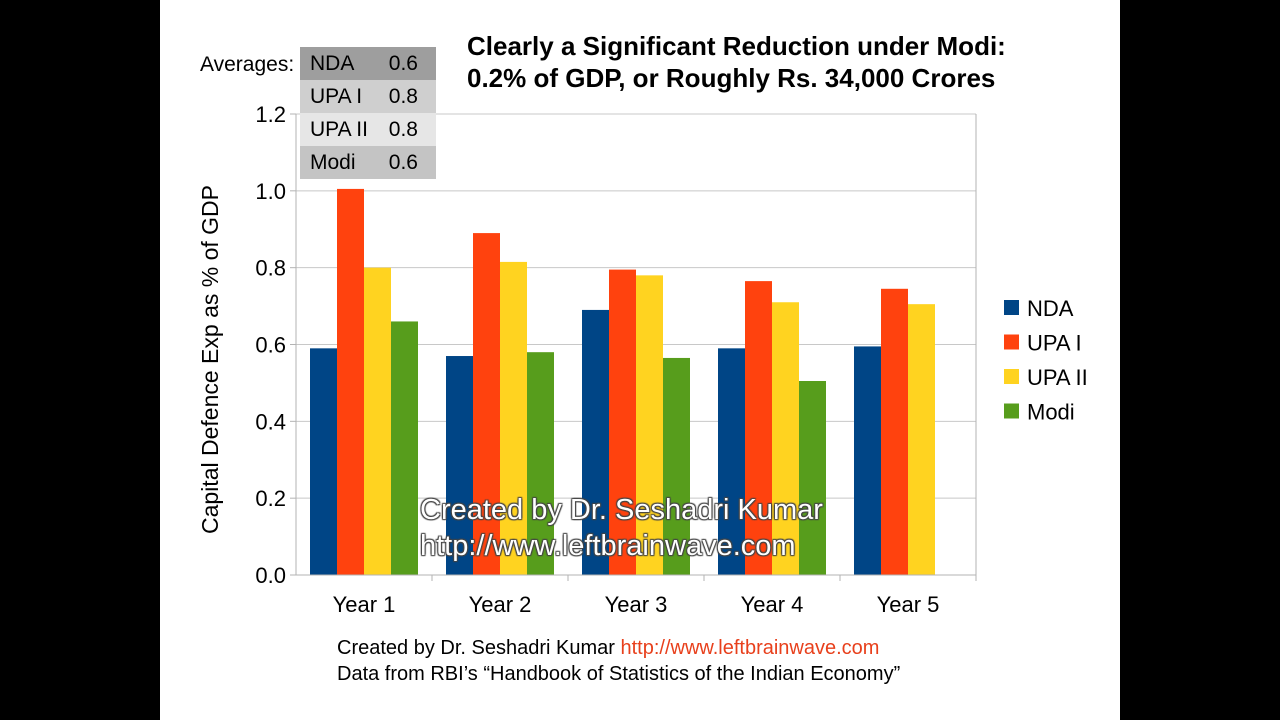  Describe the element at coordinates (270, 345) in the screenshot. I see `y-tick-label: 0.6` at that location.